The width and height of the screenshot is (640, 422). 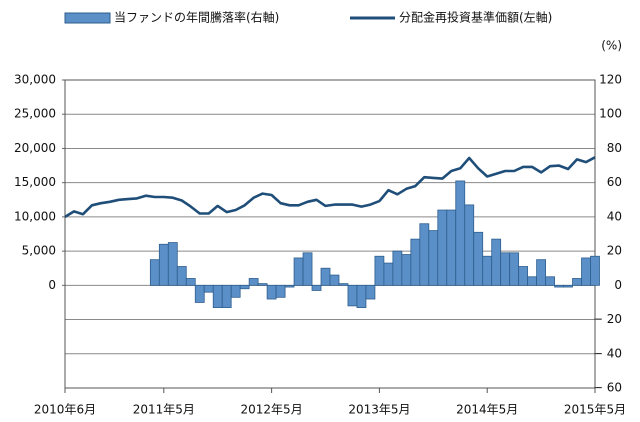 What do you see at coordinates (475, 17) in the screenshot?
I see `legend-label: 分配金再投資基準価額(左軸)` at bounding box center [475, 17].